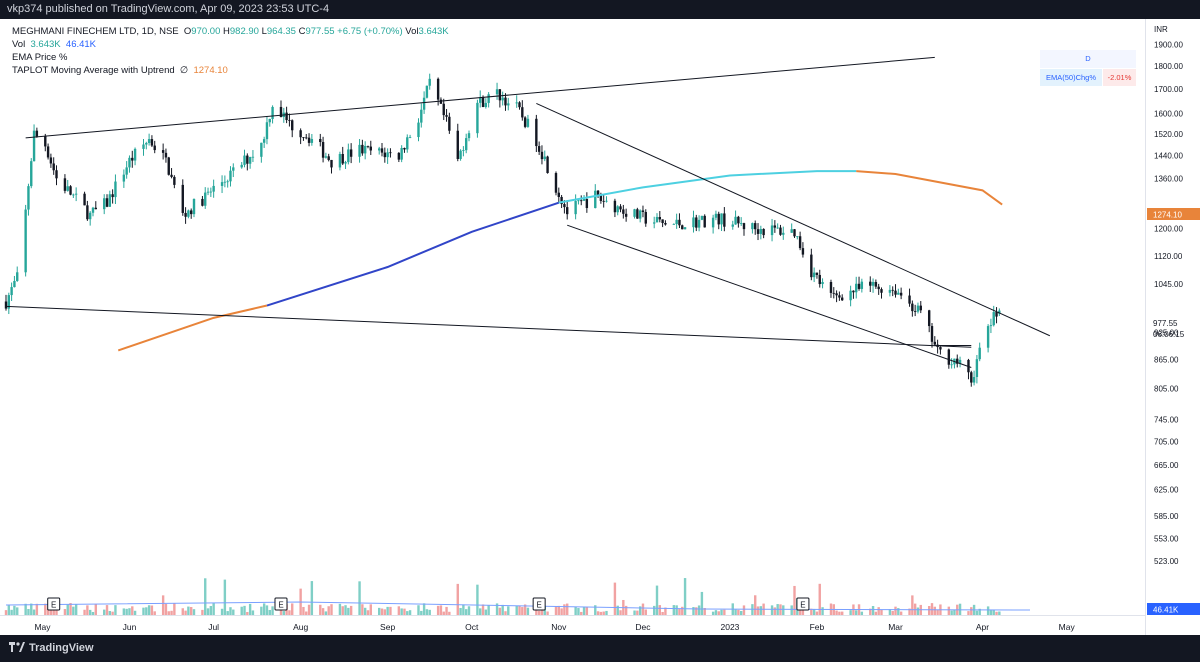 This screenshot has width=1200, height=662. What do you see at coordinates (1166, 388) in the screenshot?
I see `price-tick-label: 805.00` at bounding box center [1166, 388].